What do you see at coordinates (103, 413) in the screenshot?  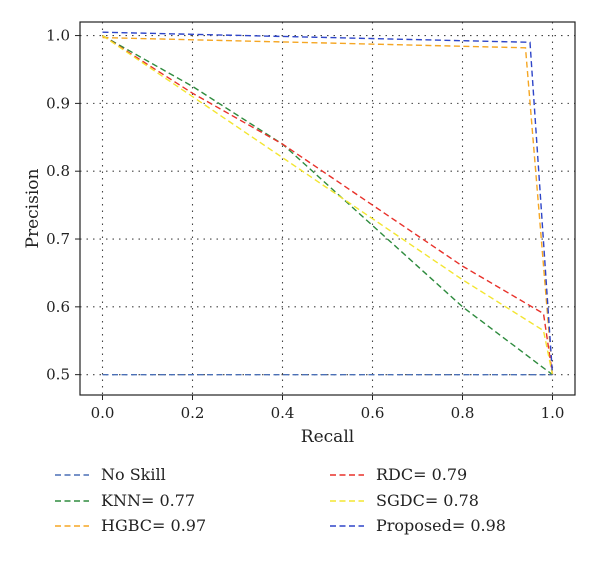 I see `x-tick-label: 0.0` at bounding box center [103, 413].